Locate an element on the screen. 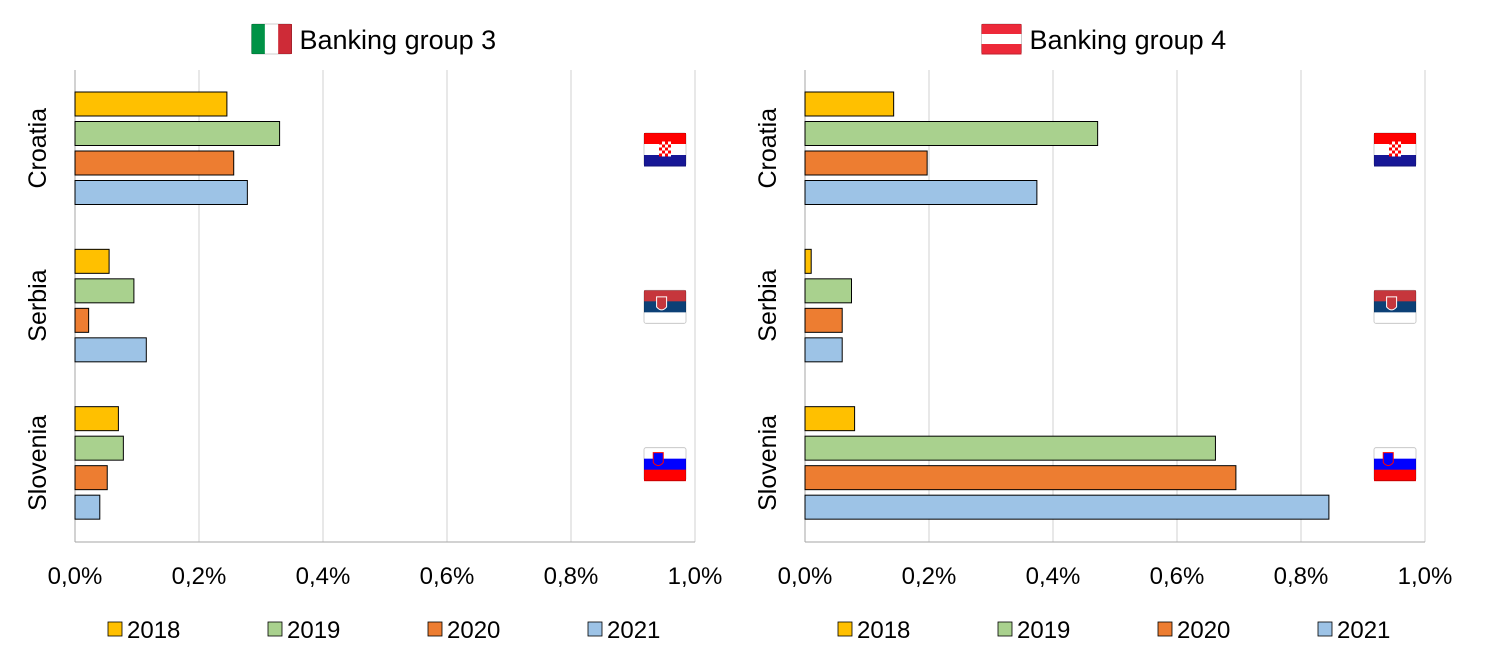  chart-title: Banking group 3 is located at coordinates (398, 40).